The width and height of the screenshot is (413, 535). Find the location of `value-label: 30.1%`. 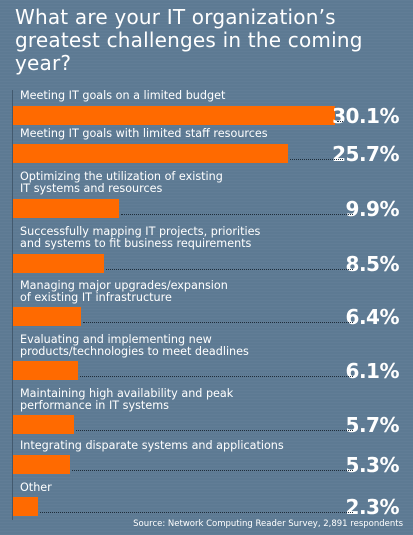

value-label: 30.1% is located at coordinates (365, 116).